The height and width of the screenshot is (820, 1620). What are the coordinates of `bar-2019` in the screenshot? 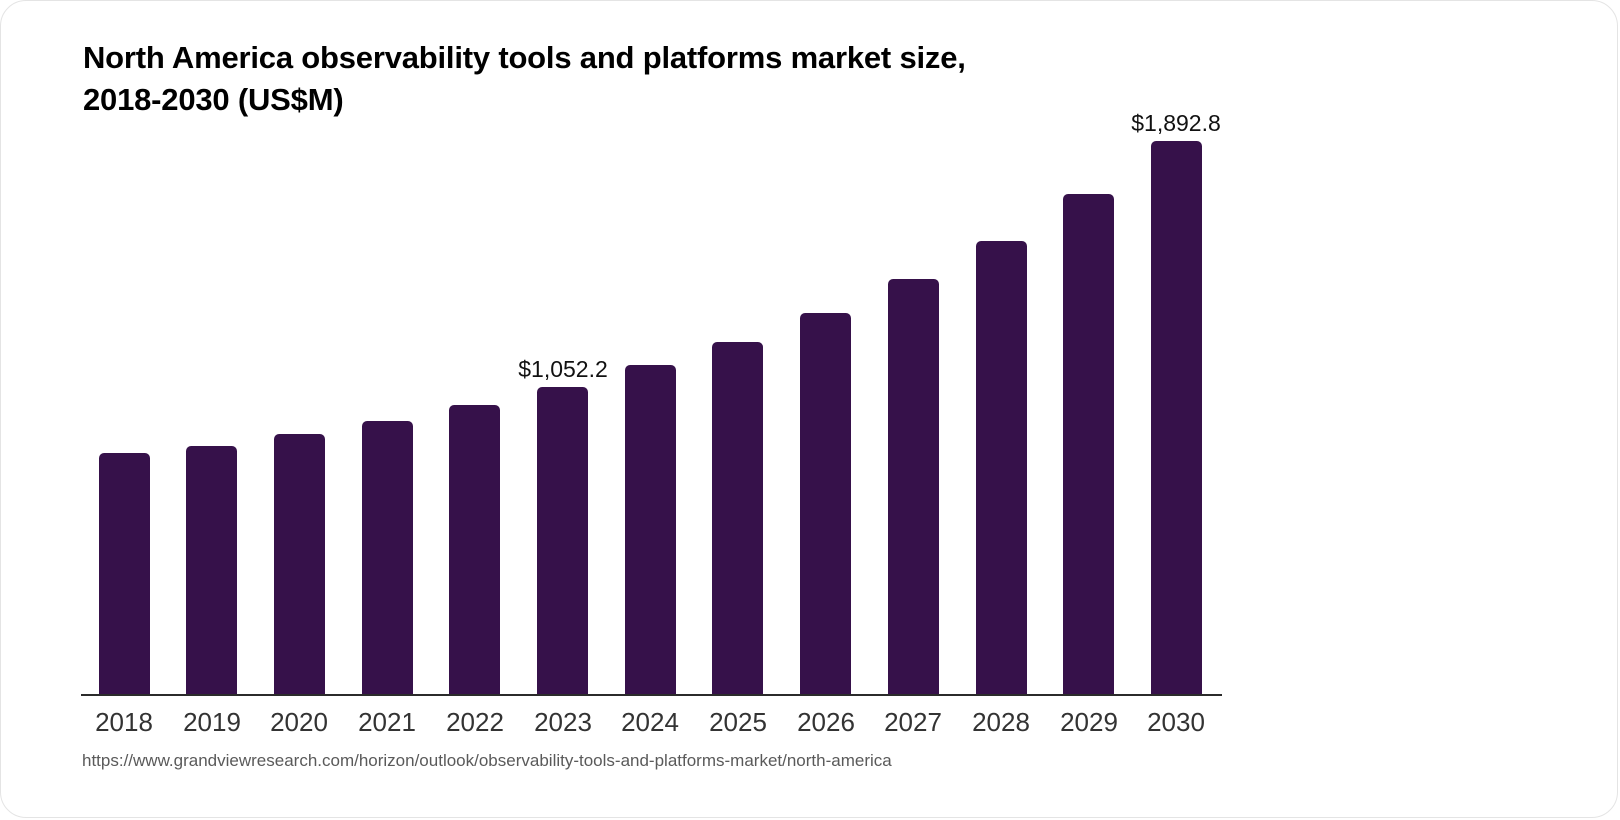 It's located at (211, 570).